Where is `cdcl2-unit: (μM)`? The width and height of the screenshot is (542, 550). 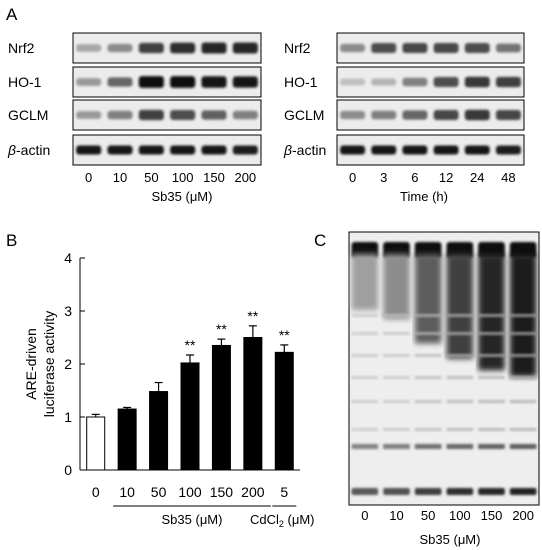
cdcl2-unit: (μM) is located at coordinates (299, 519).